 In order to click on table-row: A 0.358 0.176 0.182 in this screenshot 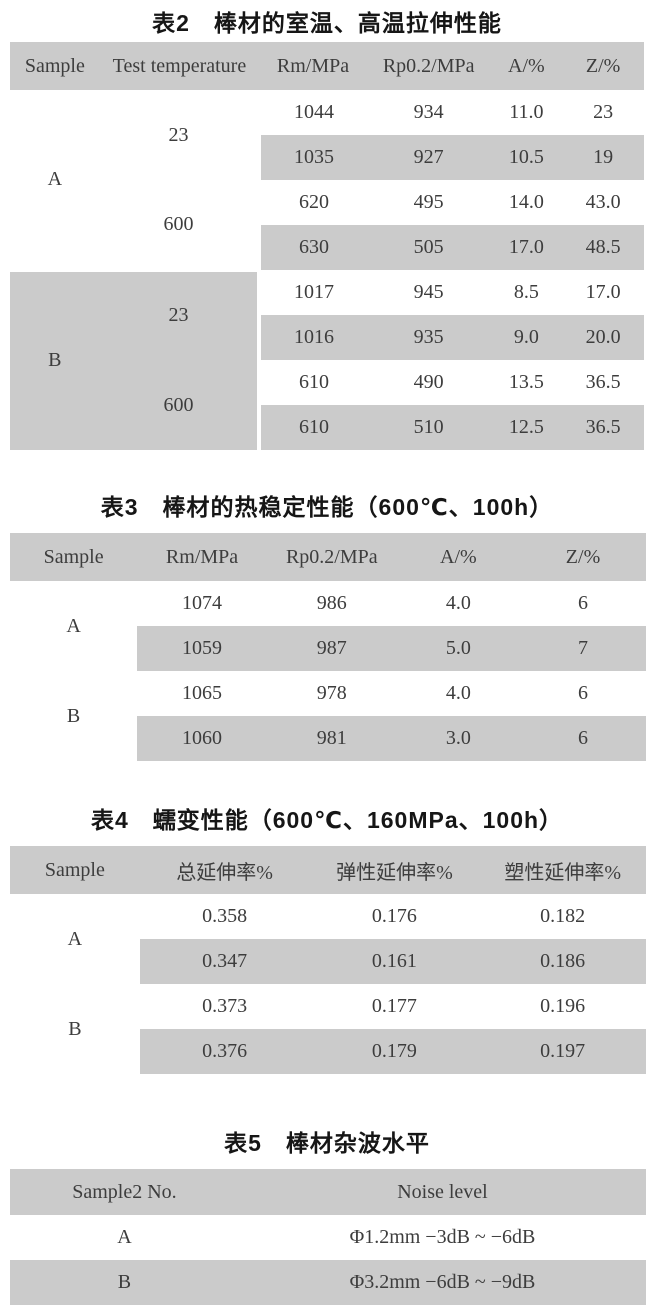, I will do `click(328, 922)`.